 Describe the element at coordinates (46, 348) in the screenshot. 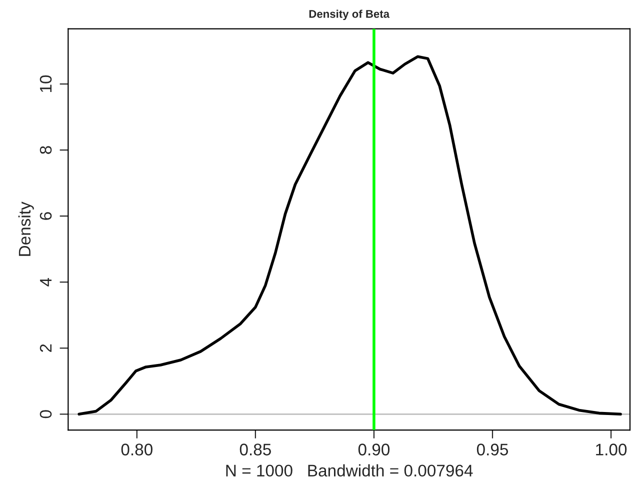

I see `y-tick-label: 2` at that location.